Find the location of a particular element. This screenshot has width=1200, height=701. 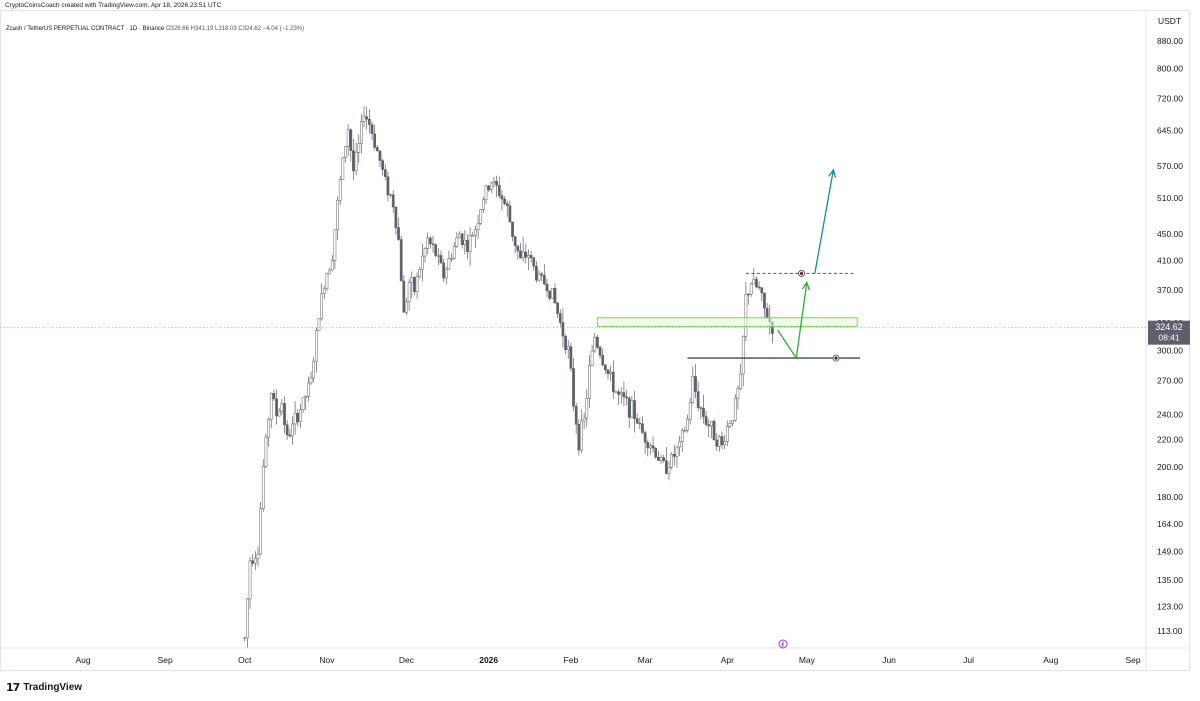

time-tick-label: Sep is located at coordinates (1132, 660).